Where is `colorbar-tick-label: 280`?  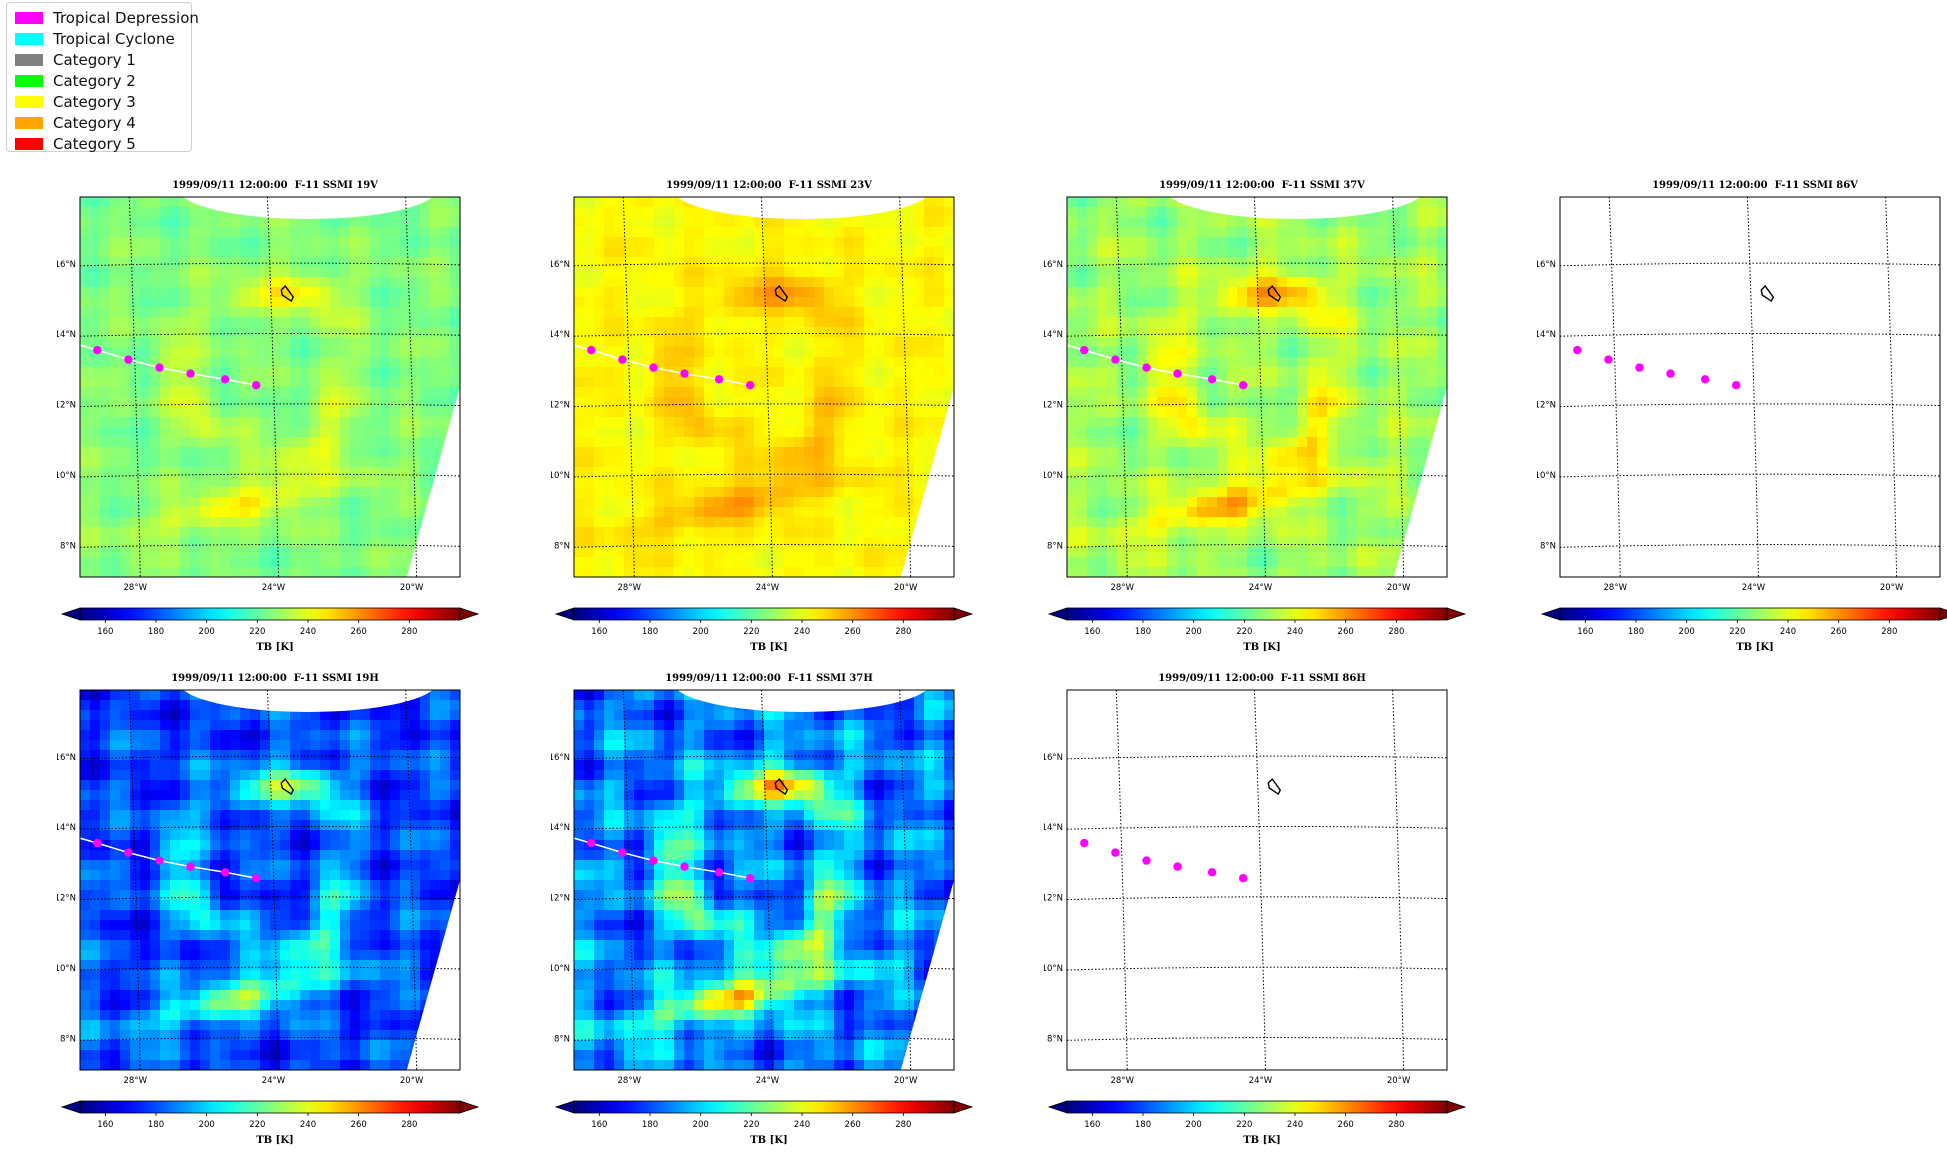 colorbar-tick-label: 280 is located at coordinates (1396, 632).